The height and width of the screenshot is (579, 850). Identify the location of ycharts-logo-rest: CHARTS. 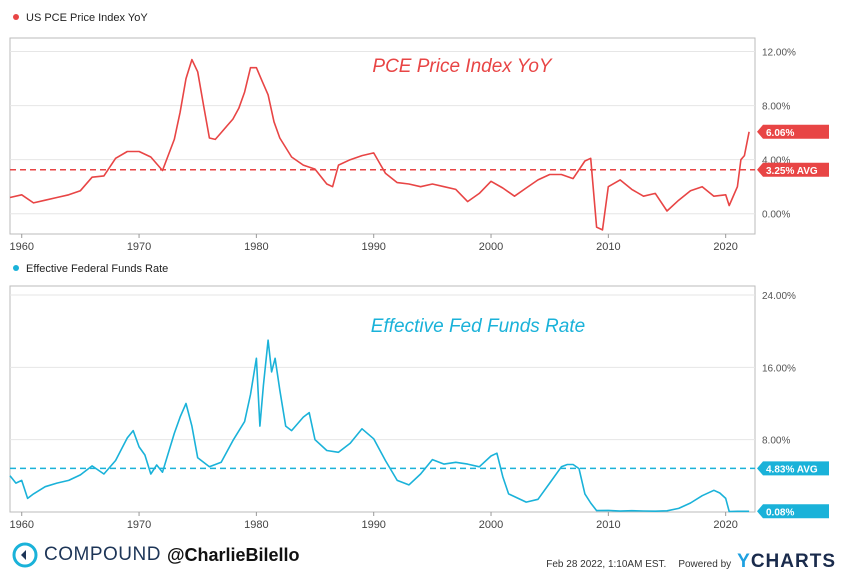
(793, 561).